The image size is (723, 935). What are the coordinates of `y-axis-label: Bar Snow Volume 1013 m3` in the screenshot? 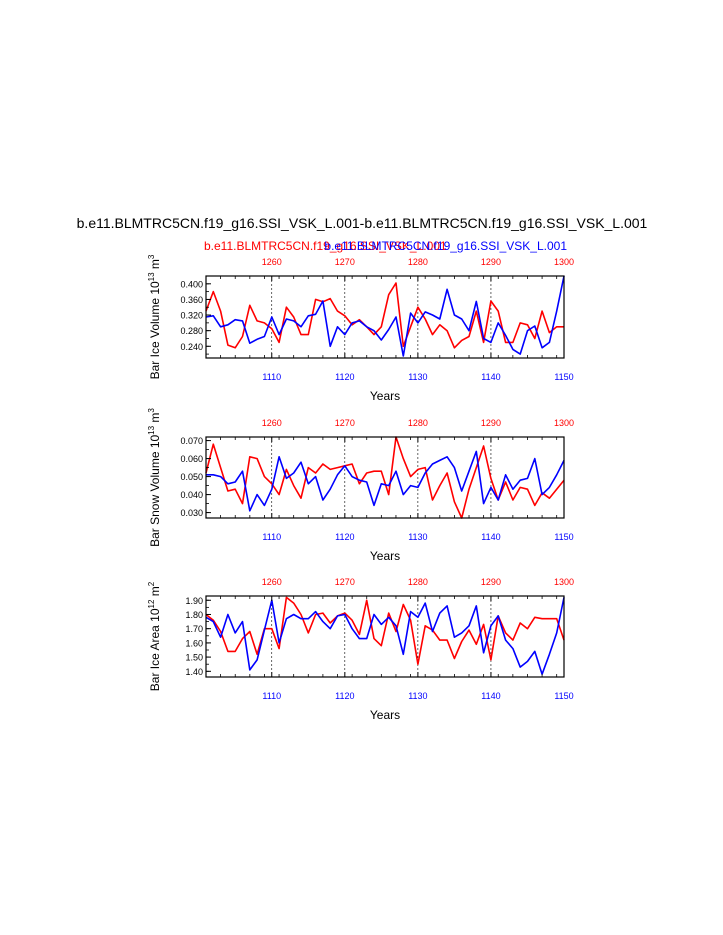 It's located at (154, 477).